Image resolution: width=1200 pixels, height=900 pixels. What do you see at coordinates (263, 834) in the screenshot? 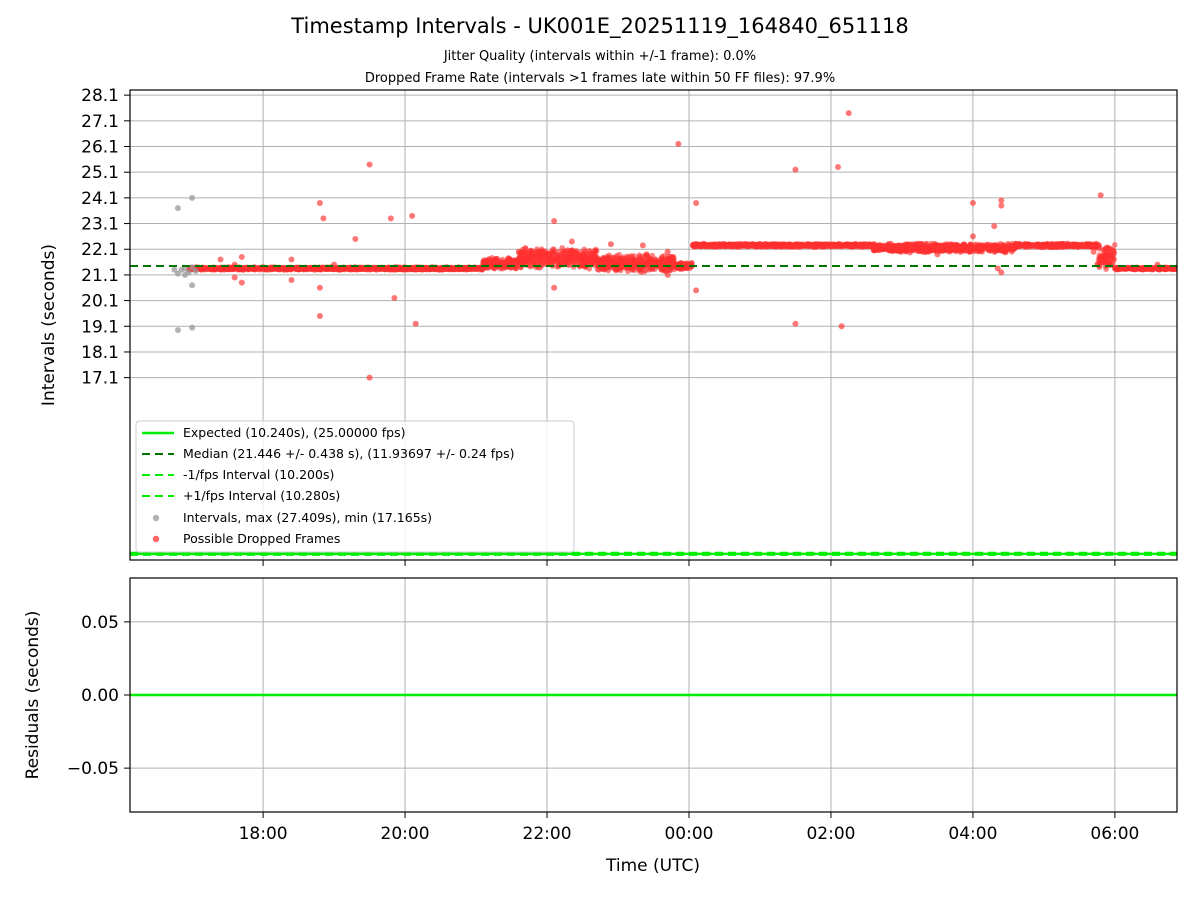
I see `x-tick-label: 18:00` at bounding box center [263, 834].